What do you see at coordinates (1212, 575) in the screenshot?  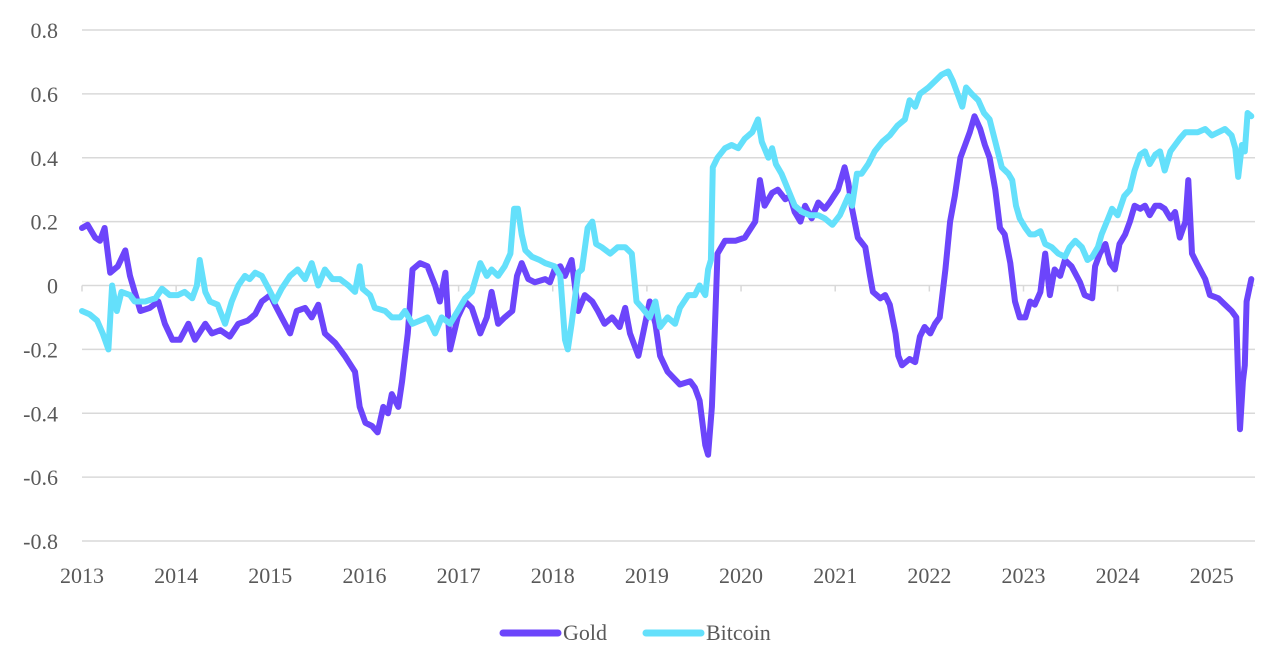 I see `x-tick-label: 2025` at bounding box center [1212, 575].